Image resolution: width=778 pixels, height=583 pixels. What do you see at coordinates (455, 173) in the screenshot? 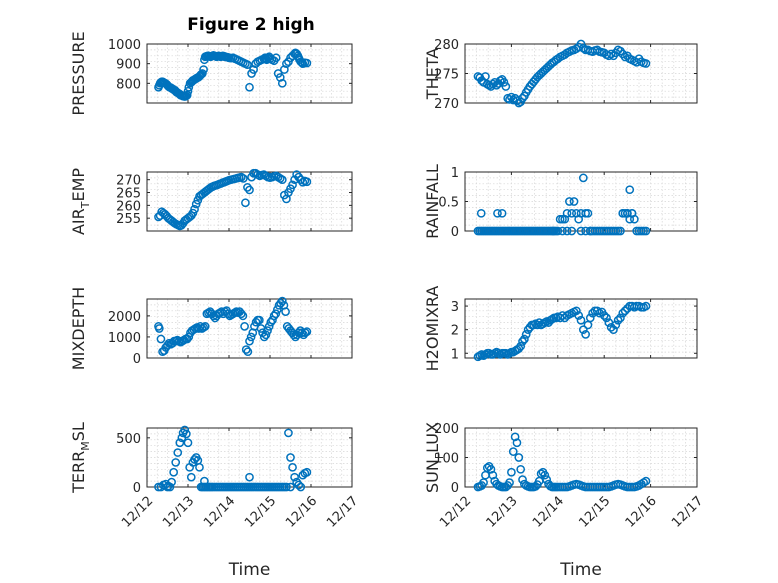
I see `y-tick-label: 1` at bounding box center [455, 173].